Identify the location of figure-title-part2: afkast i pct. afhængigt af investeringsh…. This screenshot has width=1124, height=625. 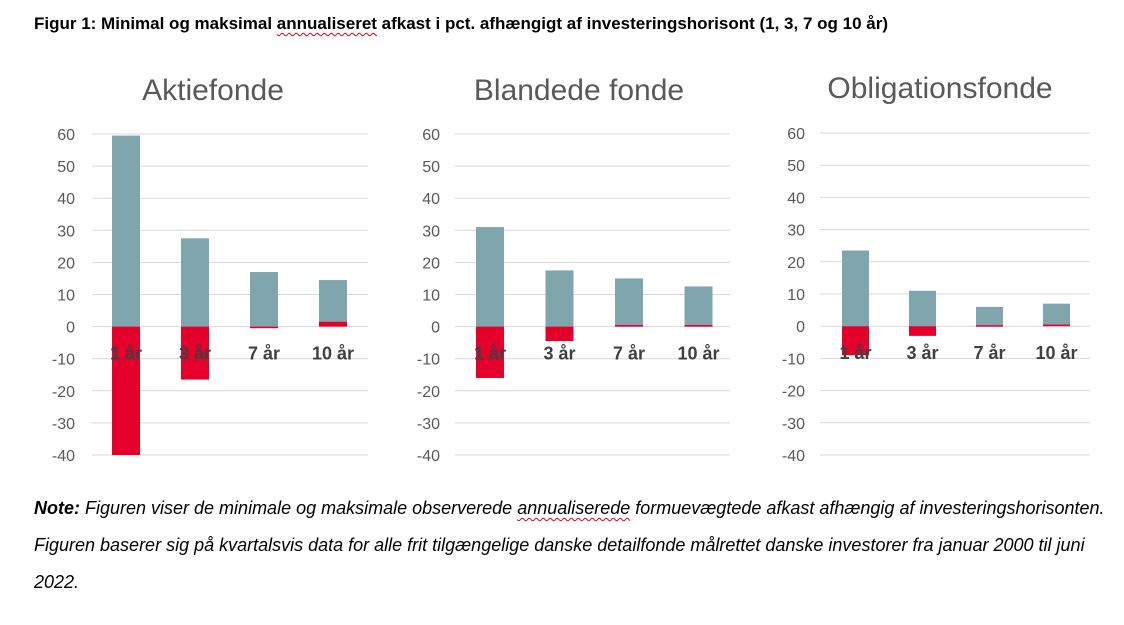
(632, 23).